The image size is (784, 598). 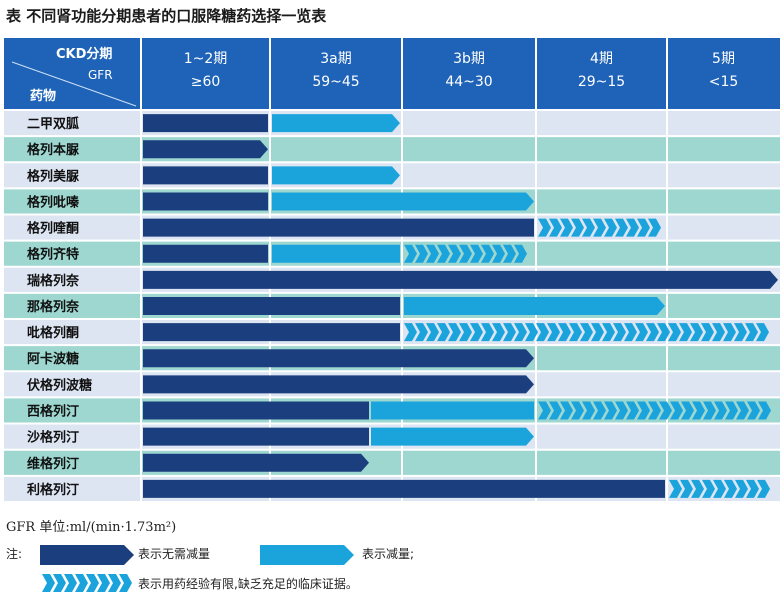 What do you see at coordinates (469, 59) in the screenshot?
I see `stage-name-3: 3b期` at bounding box center [469, 59].